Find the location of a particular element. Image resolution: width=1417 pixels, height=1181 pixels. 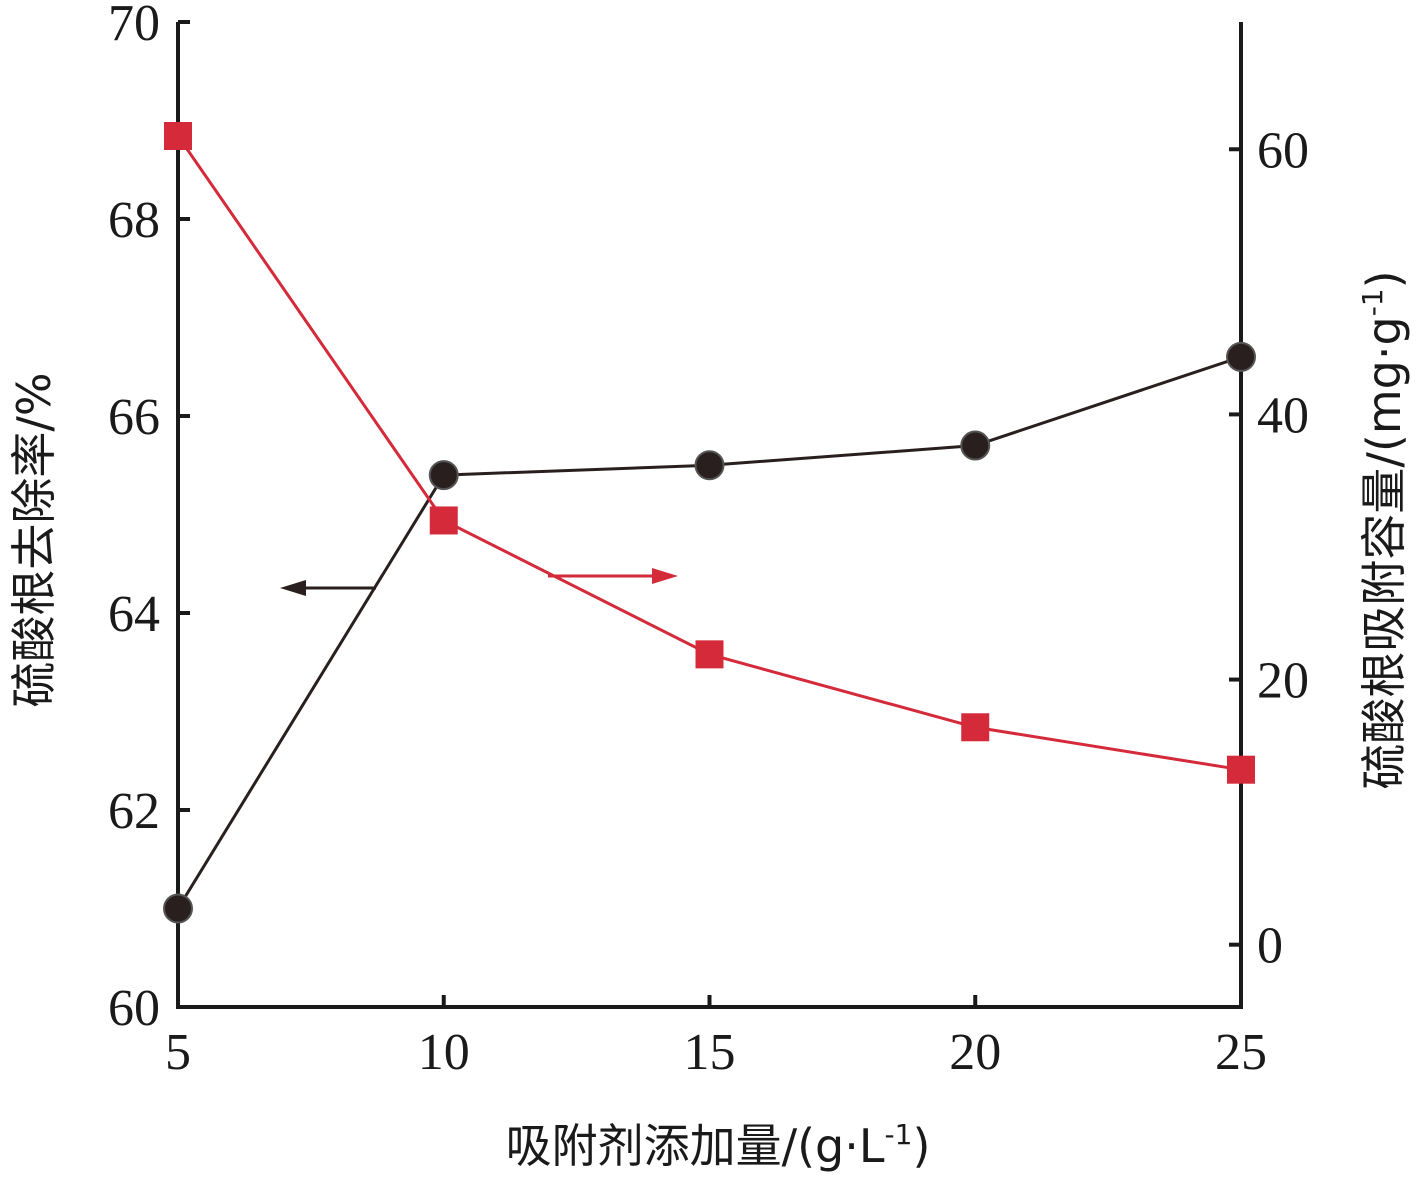

y-right-tick-label: 60 is located at coordinates (1283, 150).